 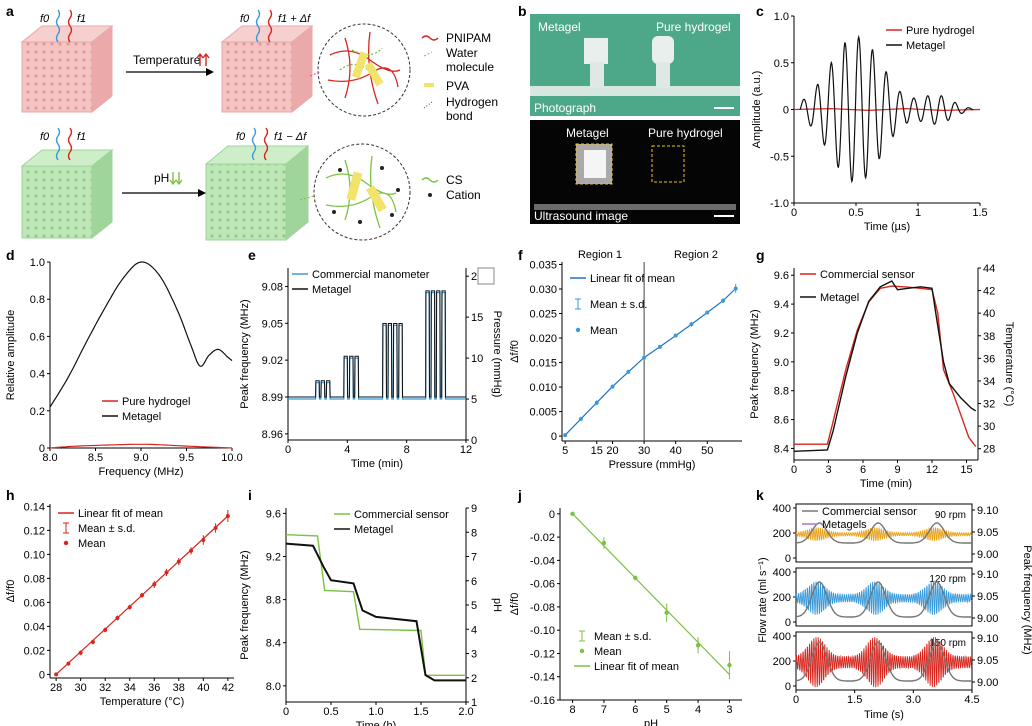 What do you see at coordinates (897, 470) in the screenshot?
I see `x-tick-label: 9` at bounding box center [897, 470].